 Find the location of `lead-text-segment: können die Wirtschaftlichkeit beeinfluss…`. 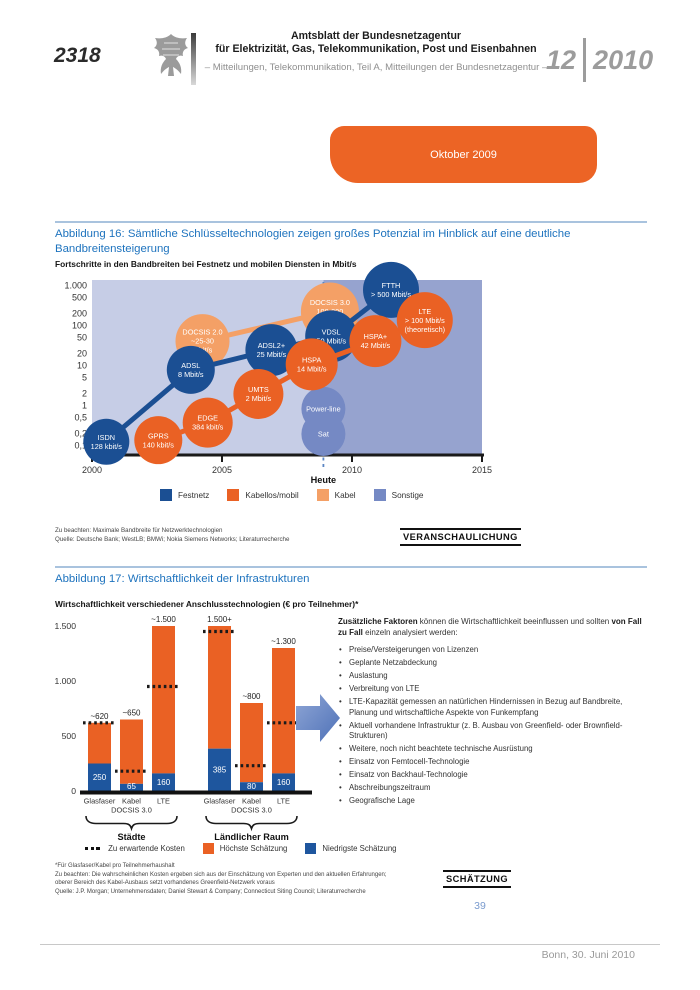

lead-text-segment: können die Wirtschaftlichkeit beeinfluss… is located at coordinates (515, 621).